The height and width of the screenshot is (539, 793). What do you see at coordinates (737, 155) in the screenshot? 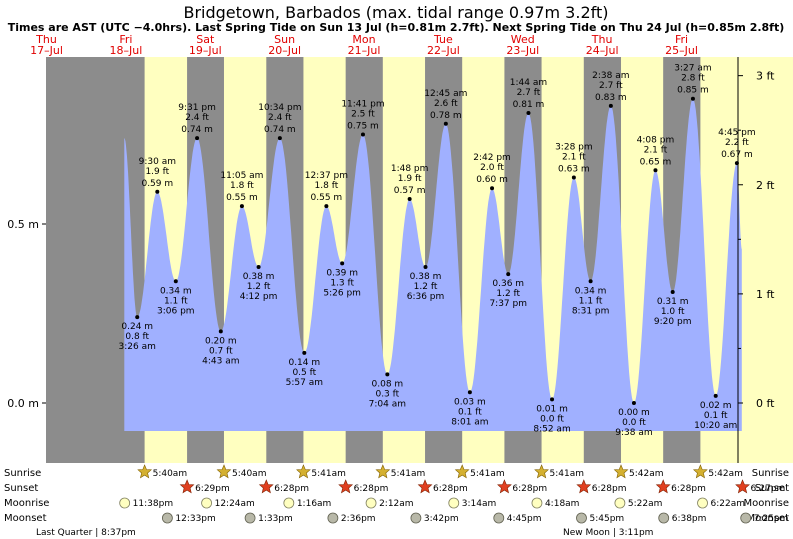
I see `tide-height-m: 0.67 m` at bounding box center [737, 155].